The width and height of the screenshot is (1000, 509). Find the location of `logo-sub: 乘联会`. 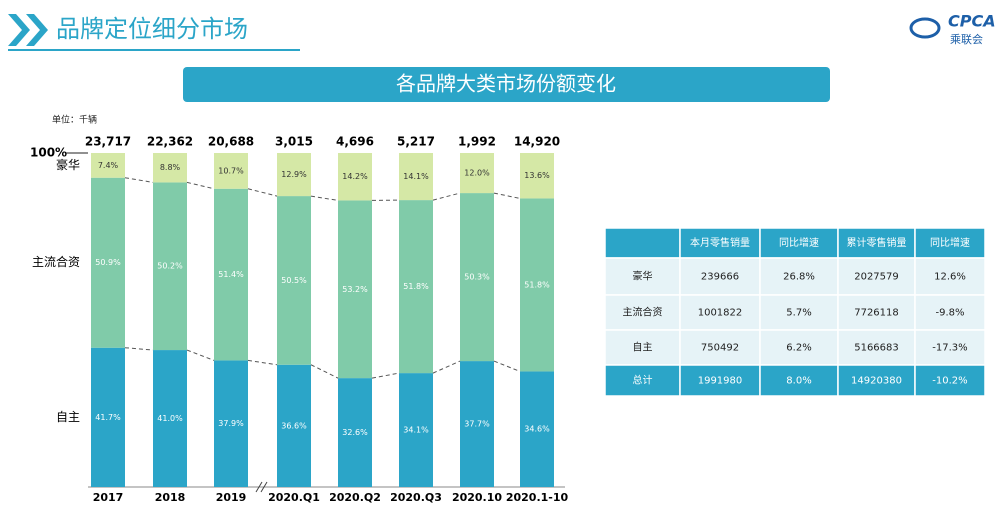

logo-sub: 乘联会 is located at coordinates (966, 39).